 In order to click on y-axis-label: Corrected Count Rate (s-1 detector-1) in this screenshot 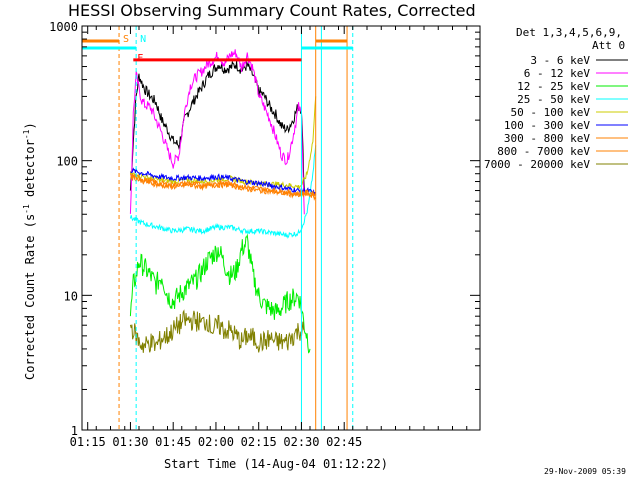, I will do `click(29, 251)`.